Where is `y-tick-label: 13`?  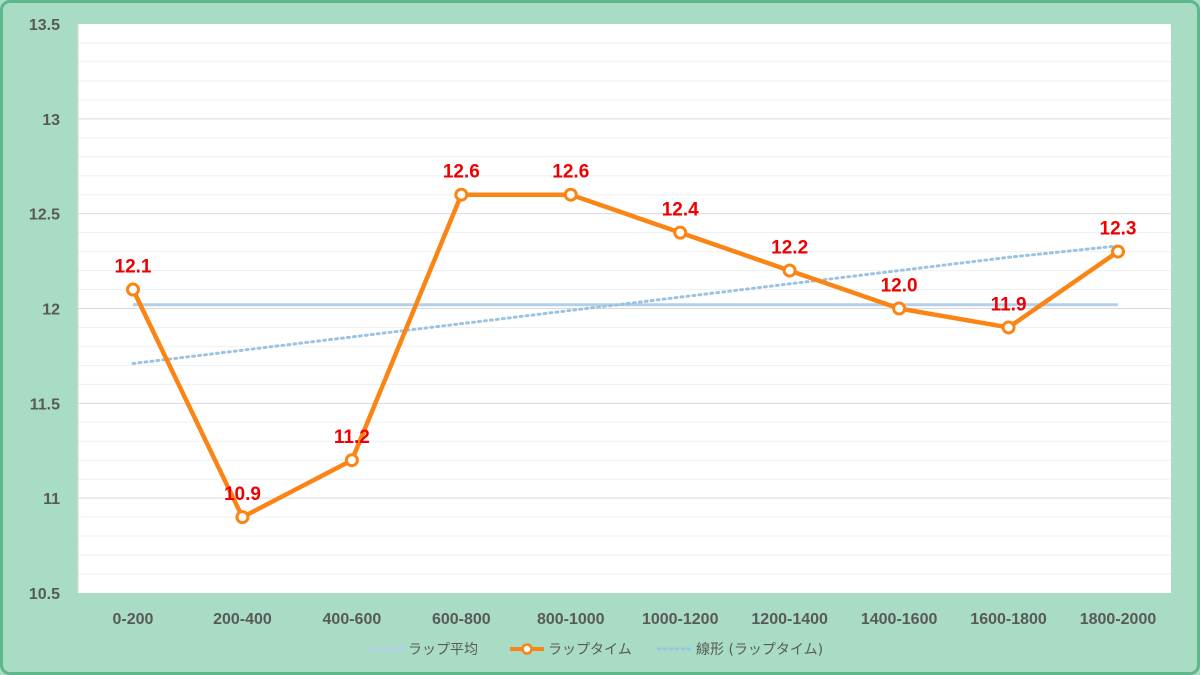 y-tick-label: 13 is located at coordinates (51, 120).